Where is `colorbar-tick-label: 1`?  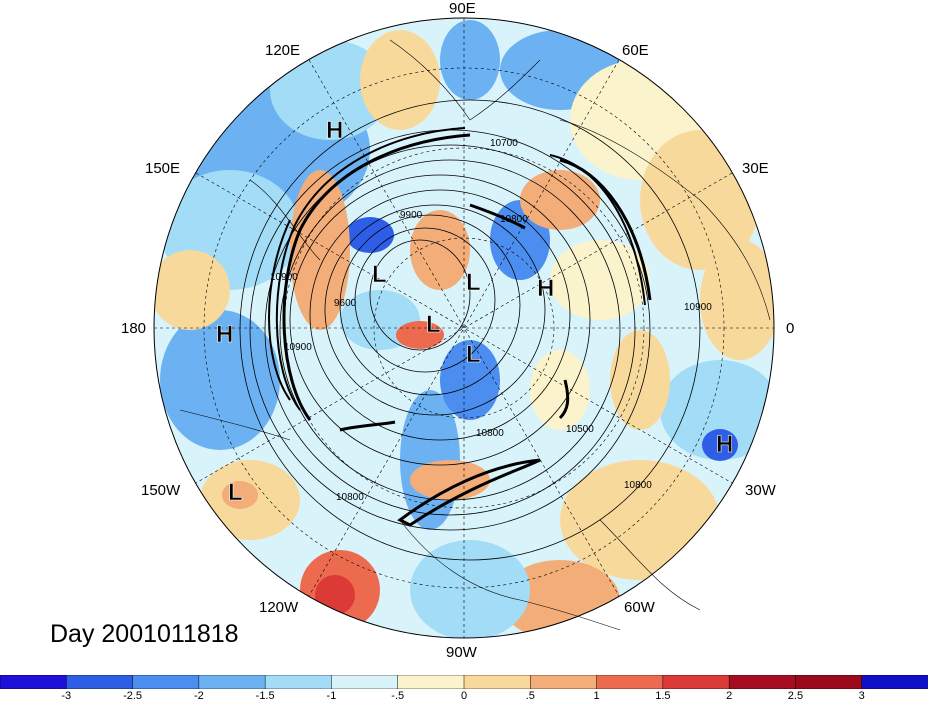 colorbar-tick-label: 1 is located at coordinates (596, 696).